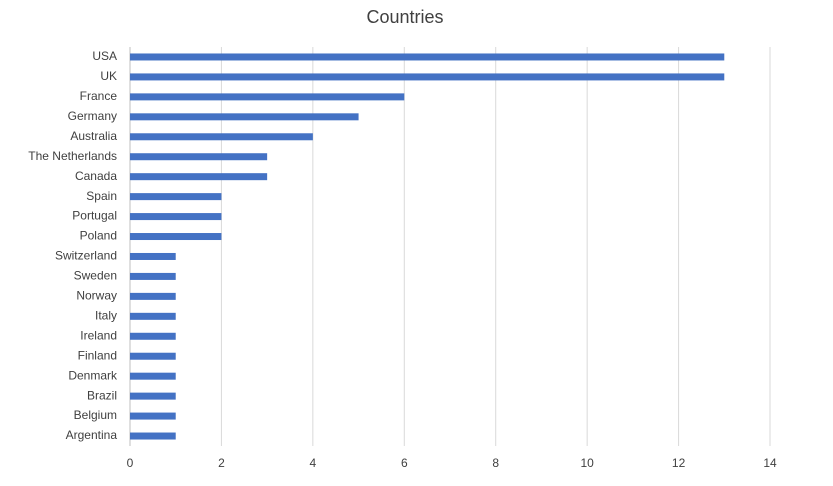 The image size is (833, 486). I want to click on y-tick-label: The Netherlands, so click(72, 156).